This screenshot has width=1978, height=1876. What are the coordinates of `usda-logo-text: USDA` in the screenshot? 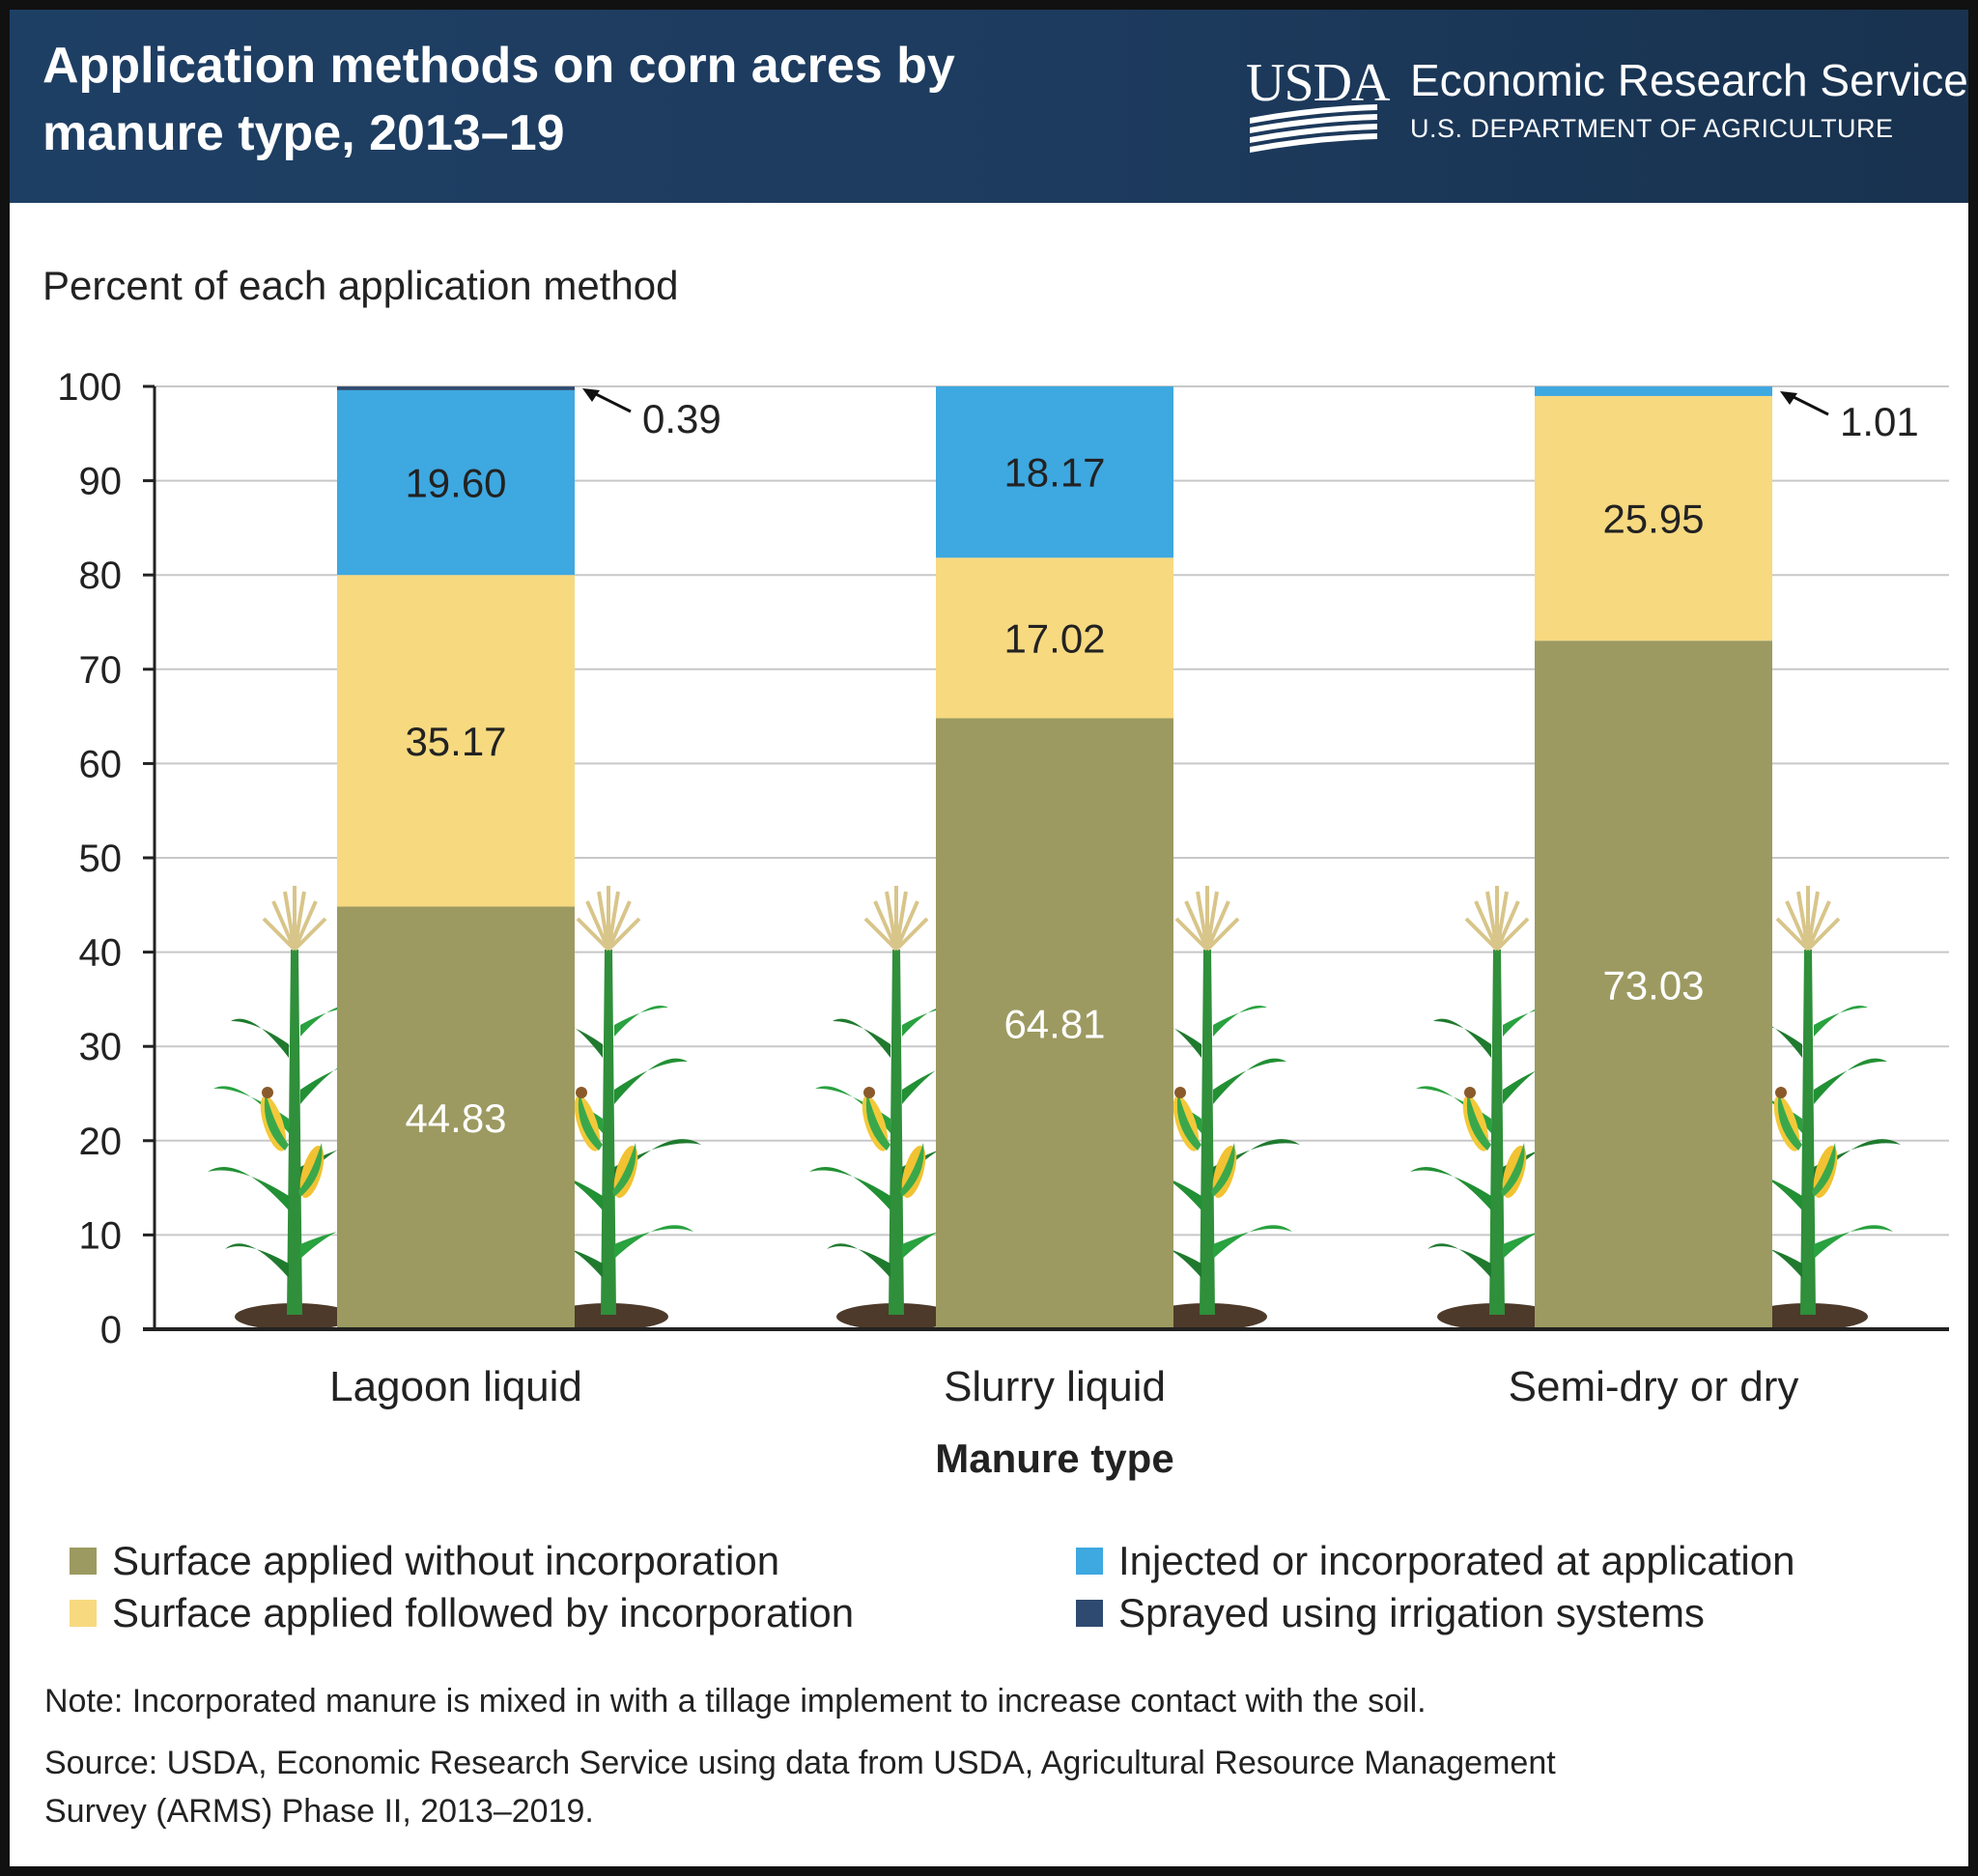 It's located at (1318, 83).